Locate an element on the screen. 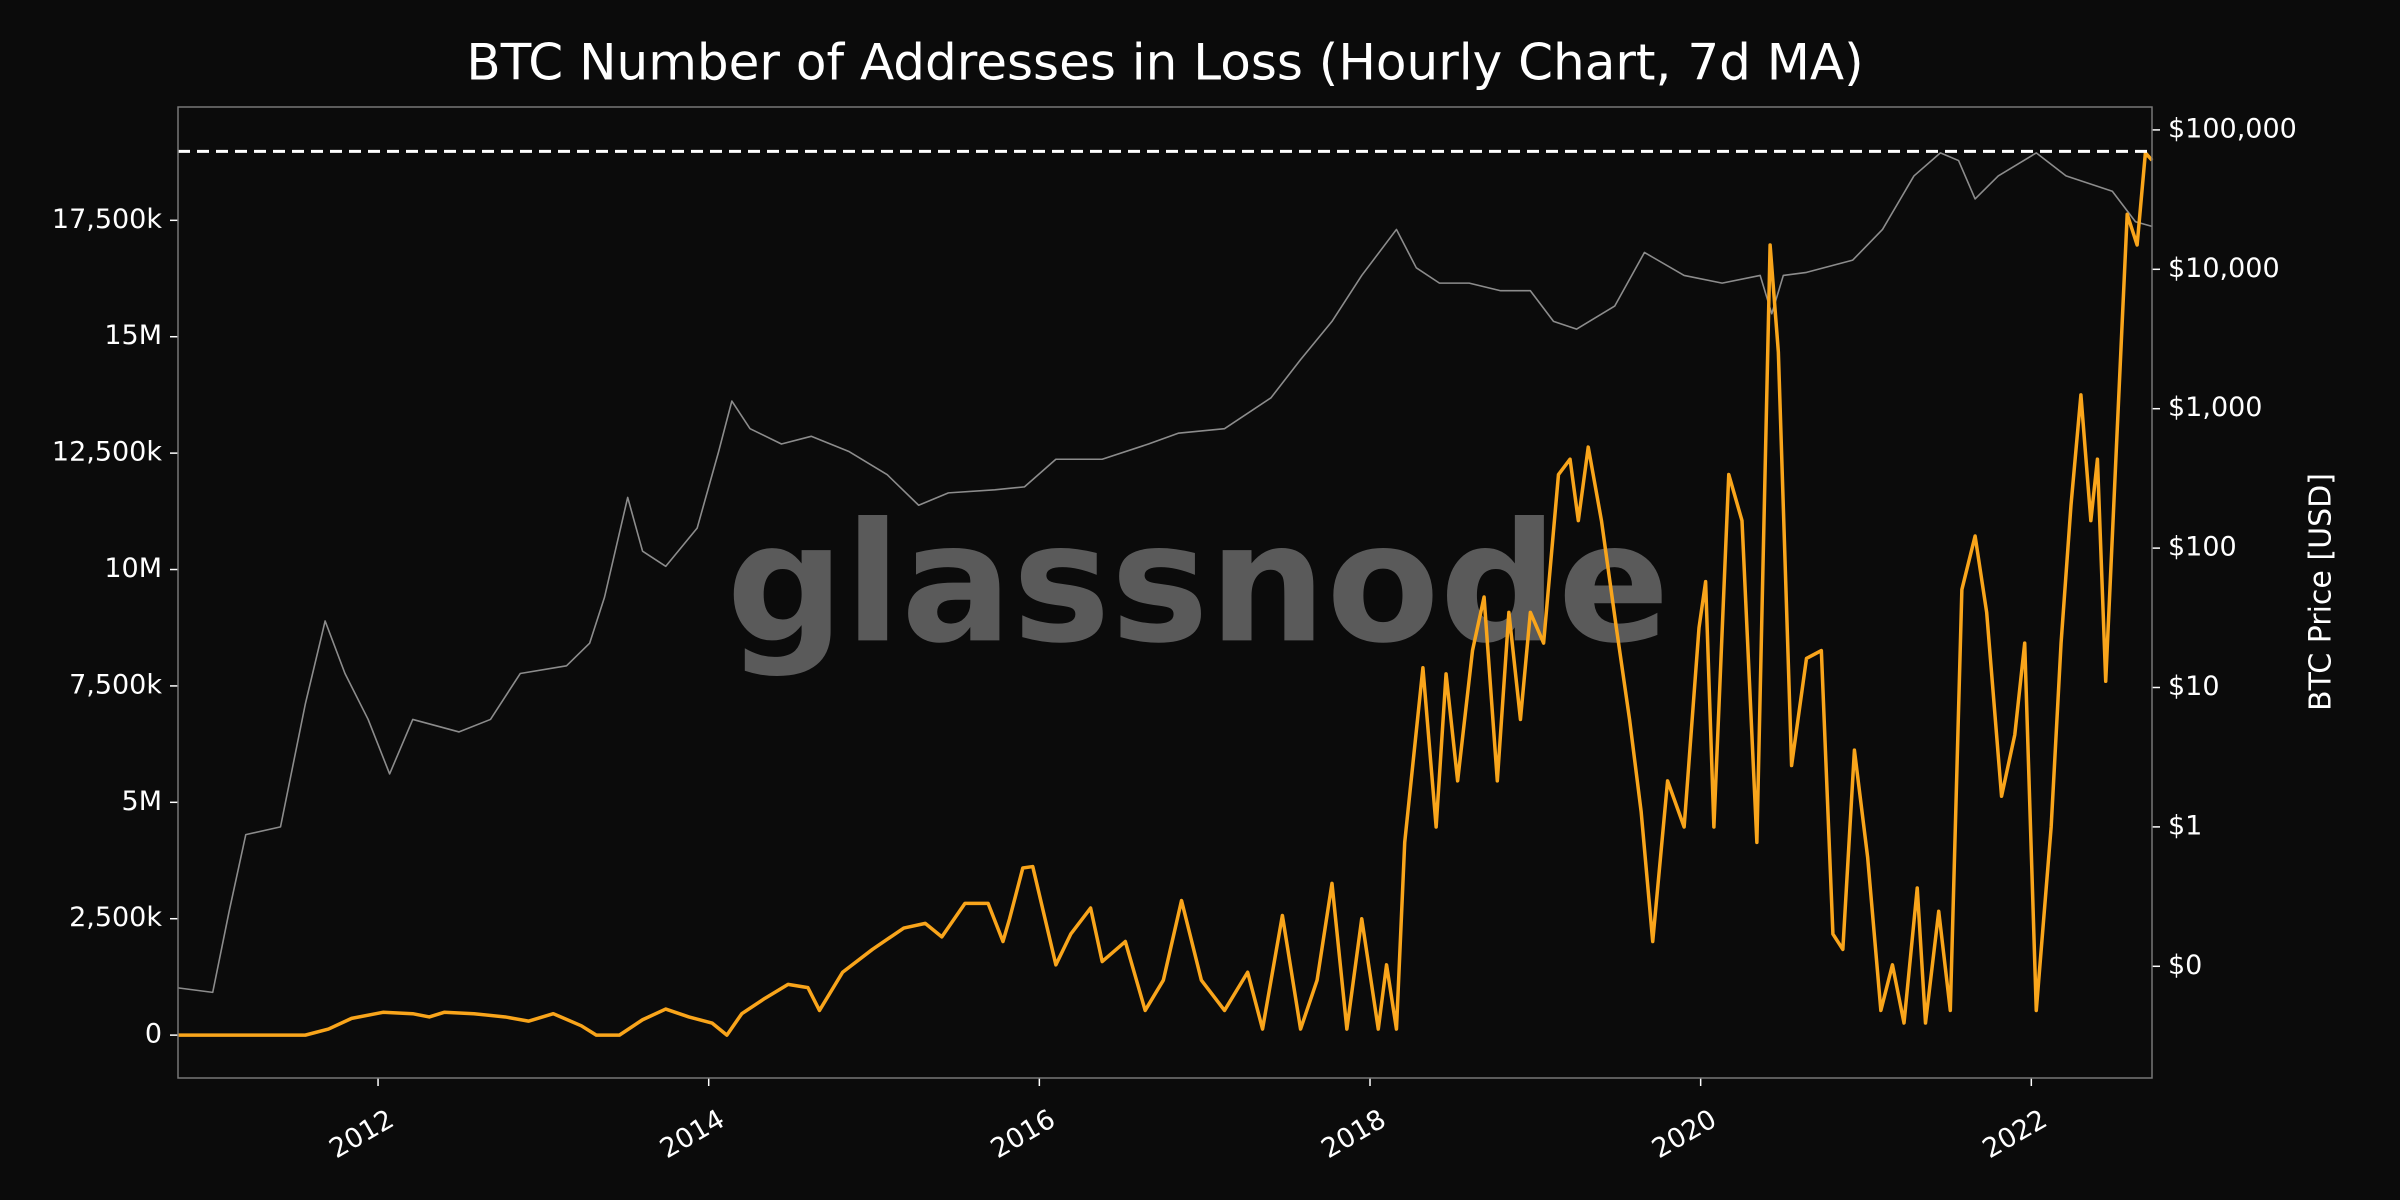  y2-tick-label: $10 is located at coordinates (2194, 686).